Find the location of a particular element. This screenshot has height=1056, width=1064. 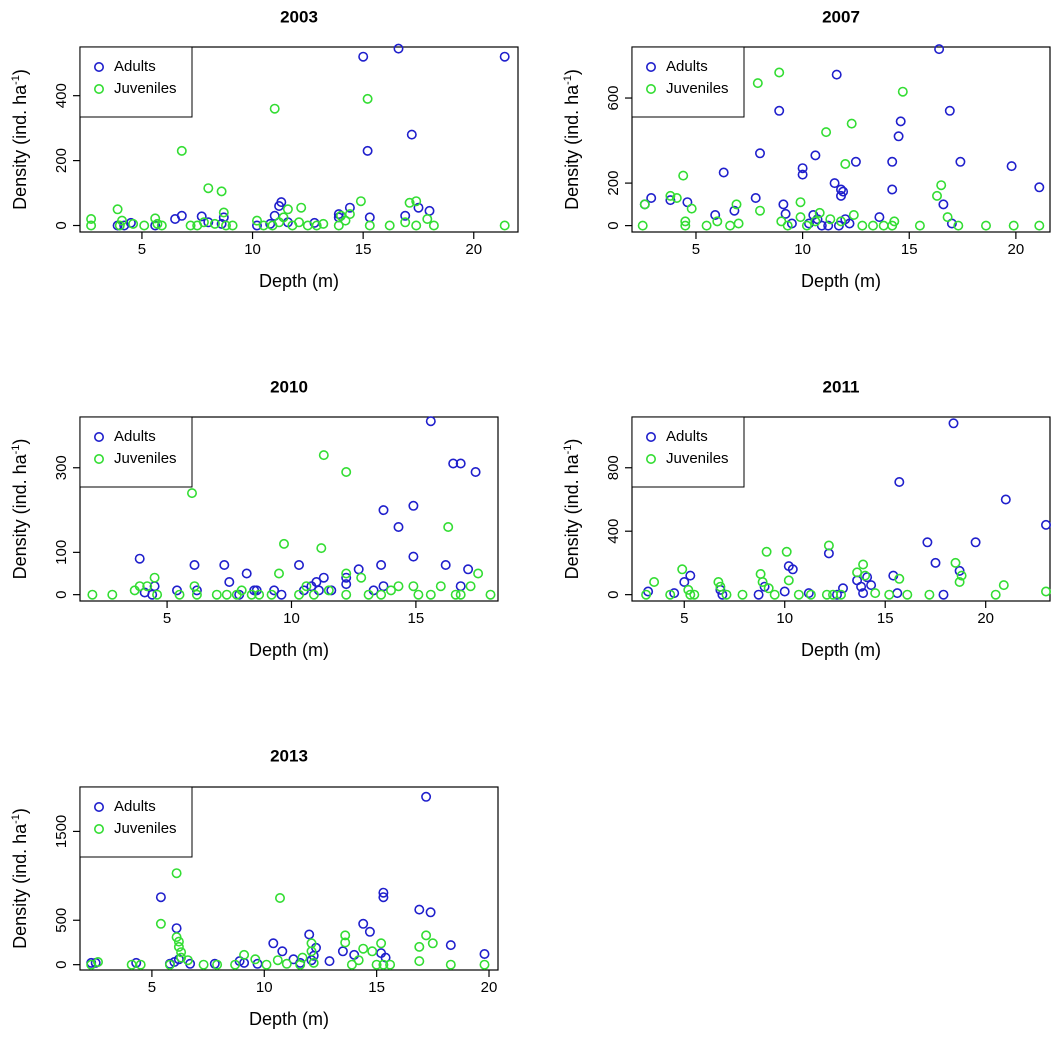

legend-label-juveniles: Juveniles is located at coordinates (145, 458).